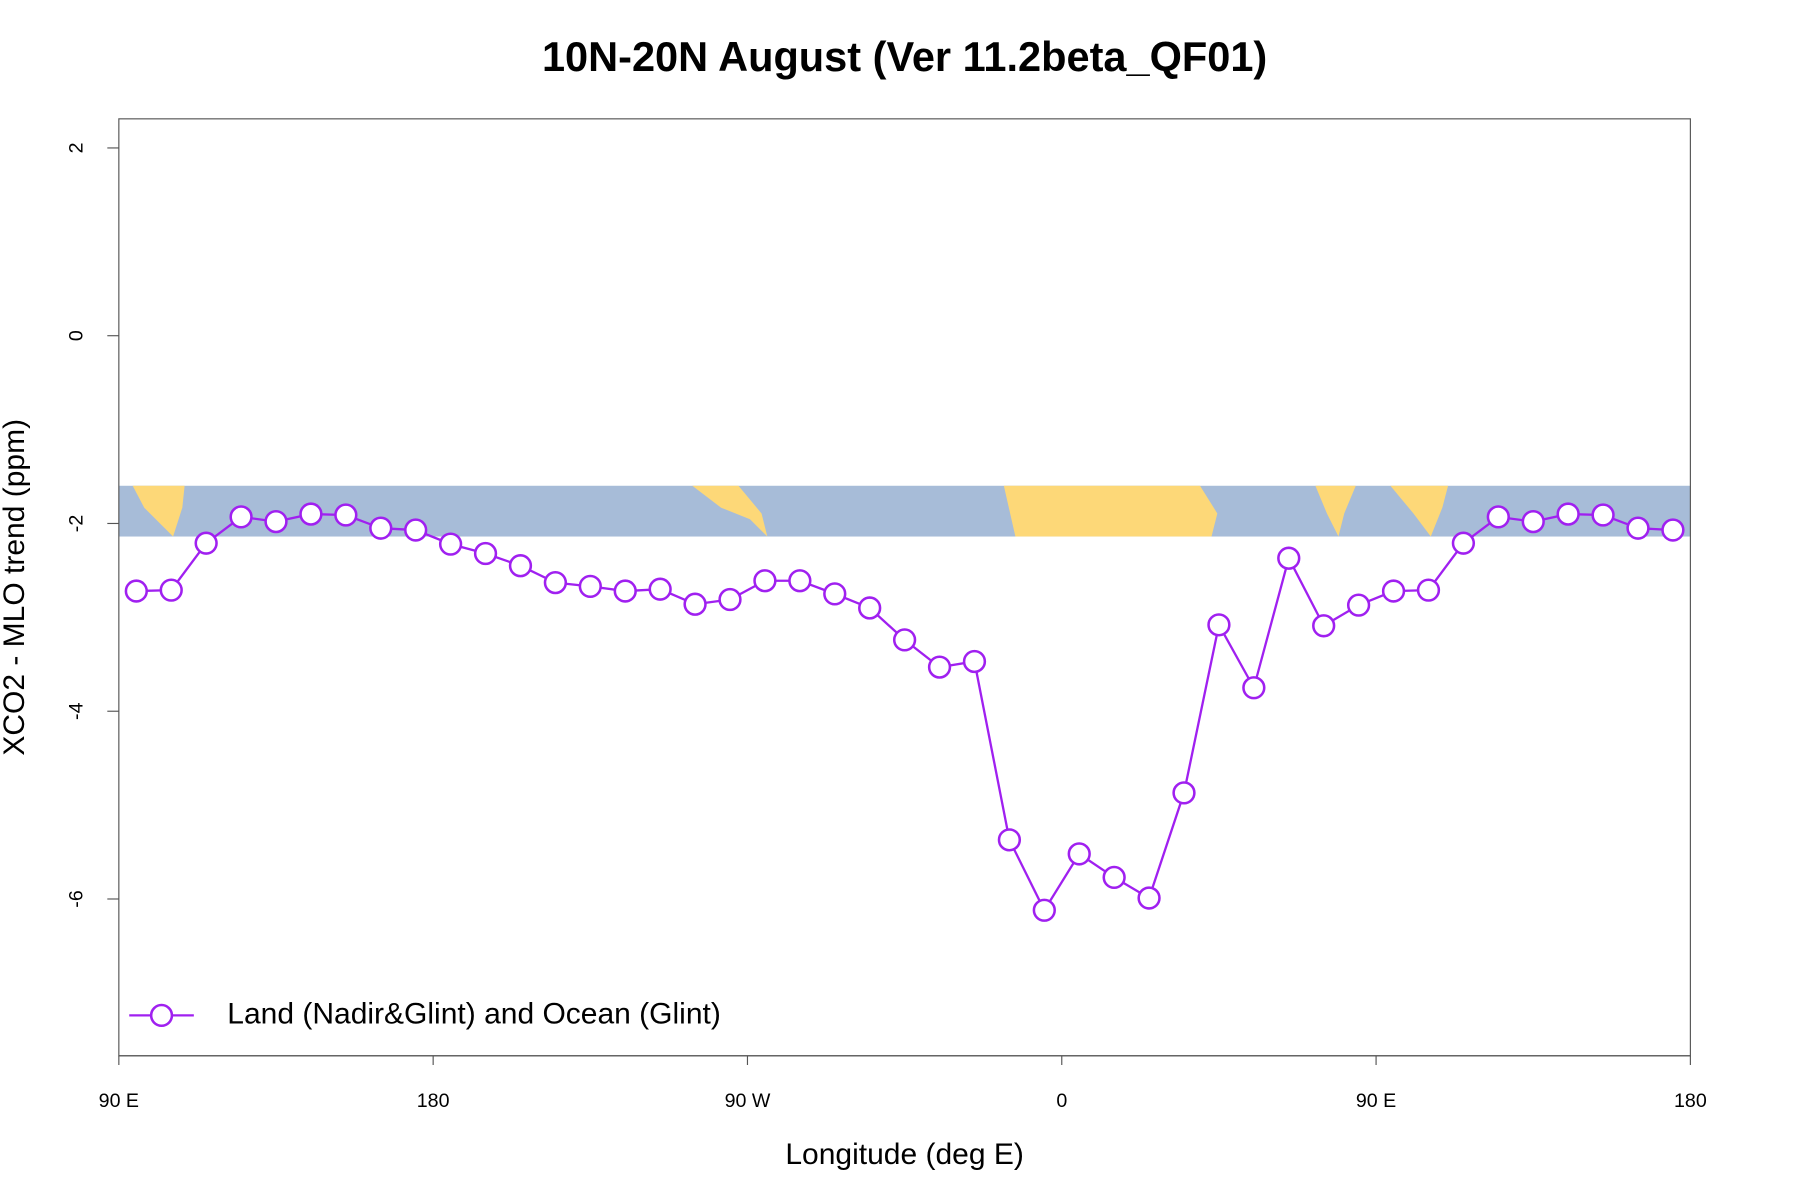 The height and width of the screenshot is (1200, 1800). What do you see at coordinates (76, 335) in the screenshot?
I see `y-tick-label: 0` at bounding box center [76, 335].